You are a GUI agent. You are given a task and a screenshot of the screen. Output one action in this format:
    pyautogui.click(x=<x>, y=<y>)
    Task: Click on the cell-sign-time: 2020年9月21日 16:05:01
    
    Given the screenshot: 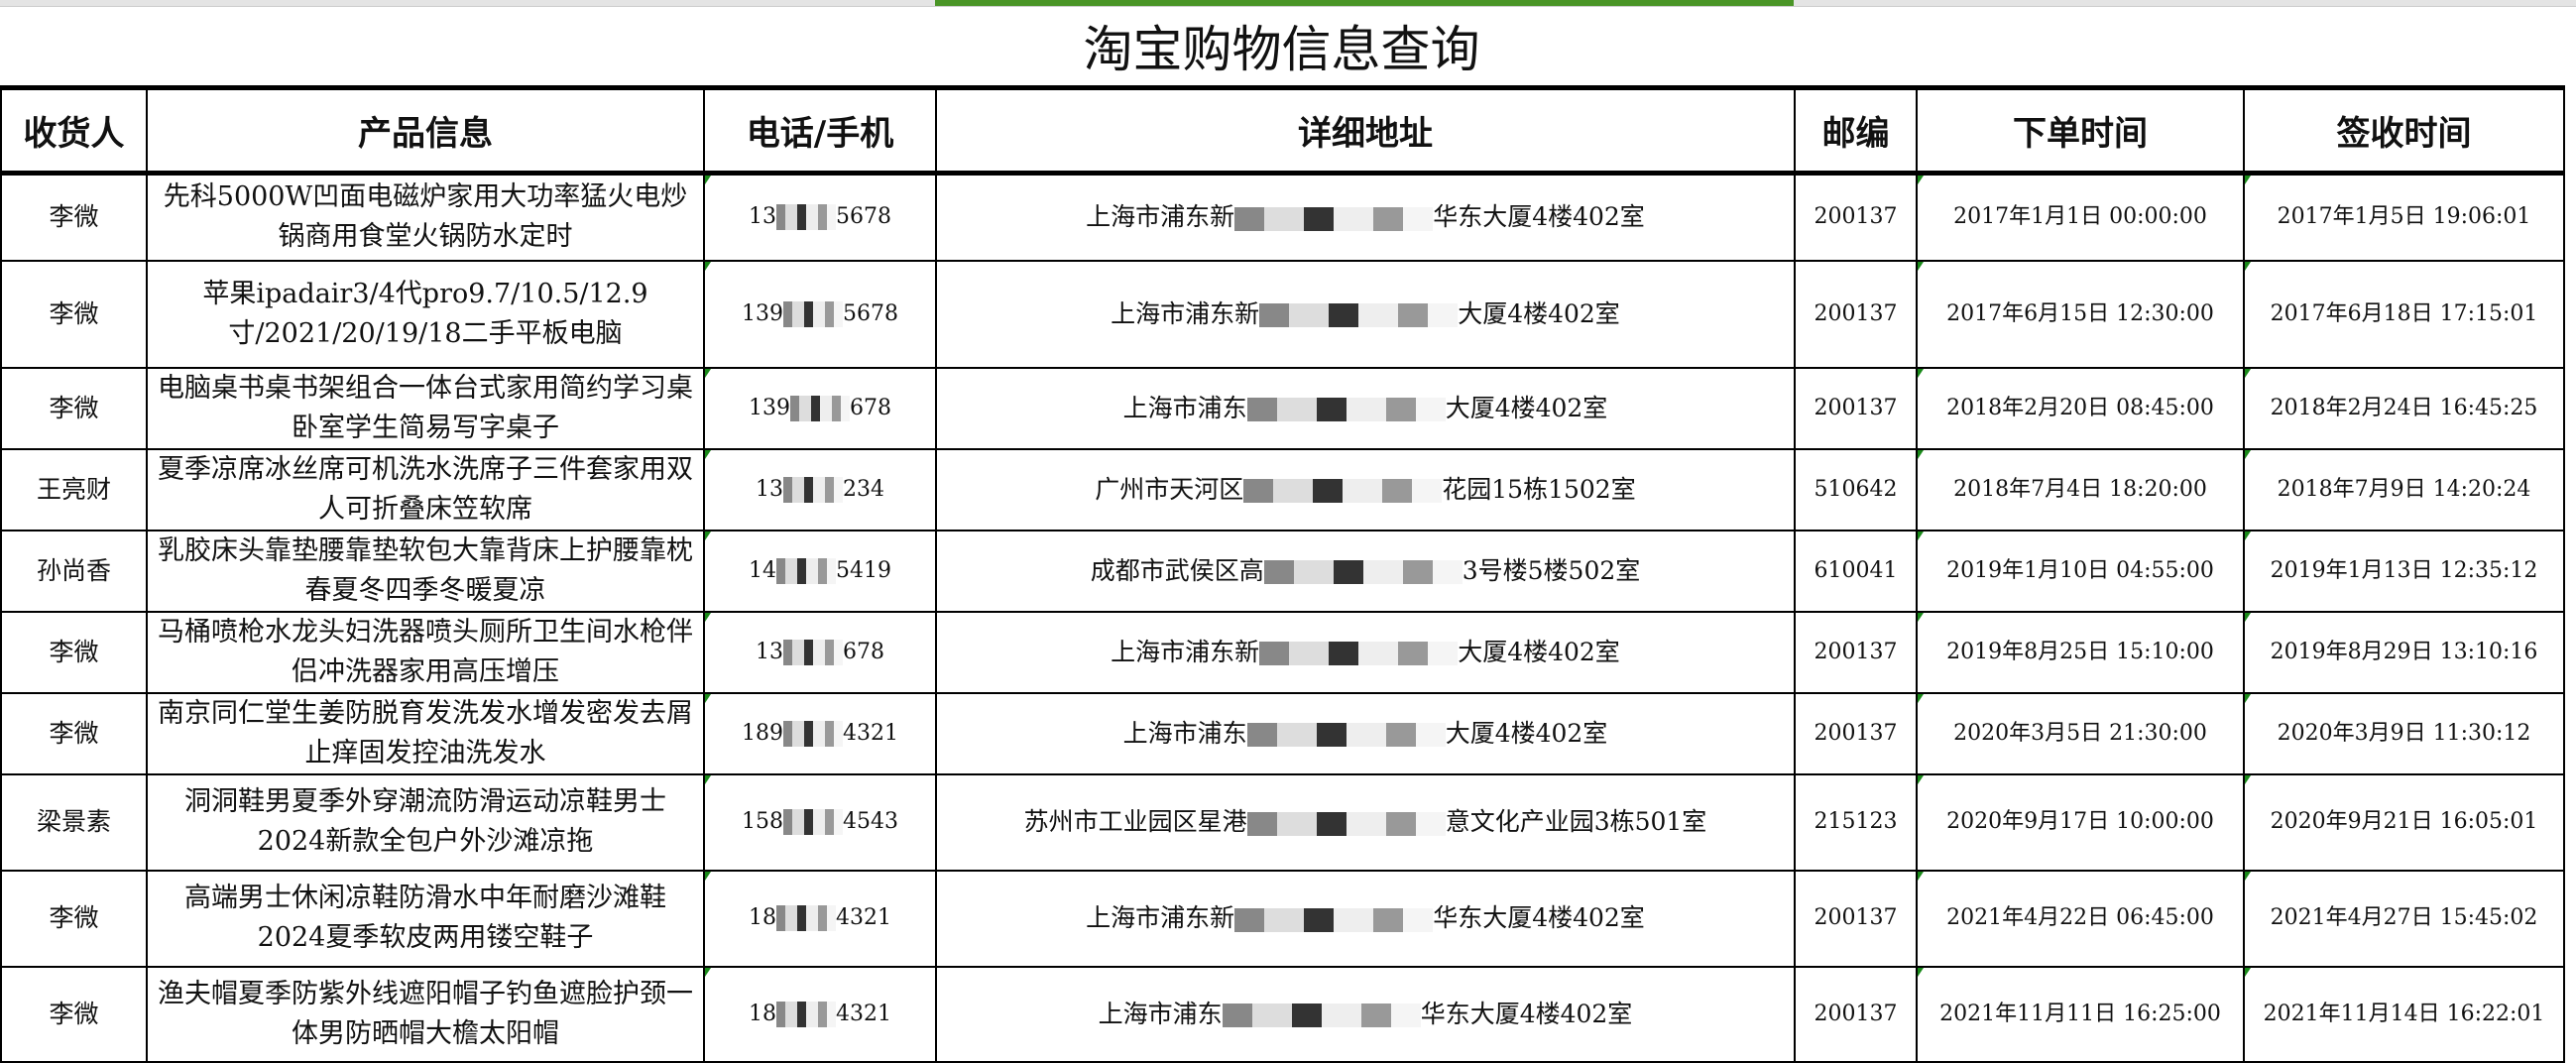 What is the action you would take?
    pyautogui.click(x=2404, y=822)
    